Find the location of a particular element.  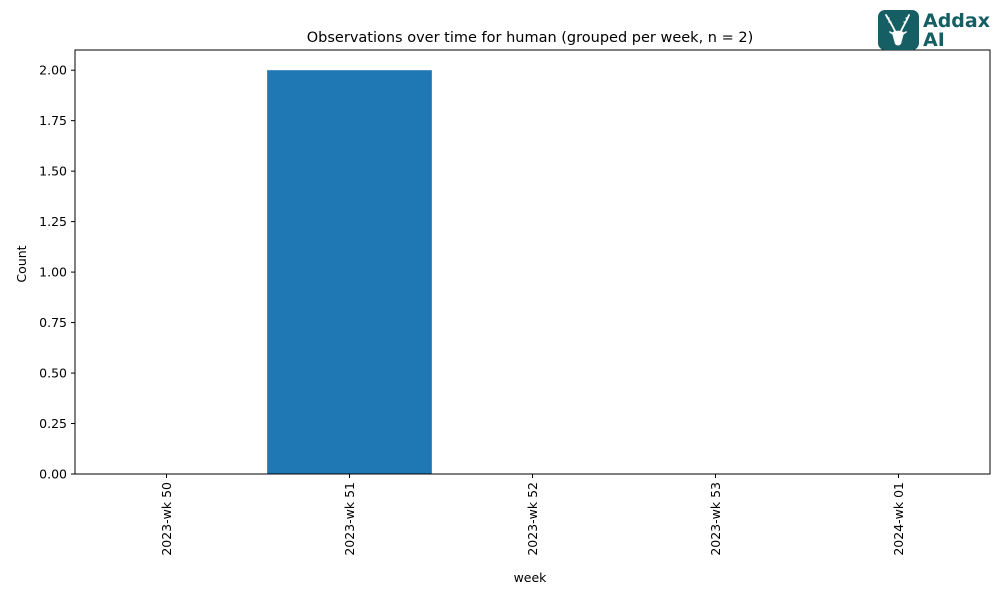

y-tick-label-6: 1.50 is located at coordinates (53, 171).